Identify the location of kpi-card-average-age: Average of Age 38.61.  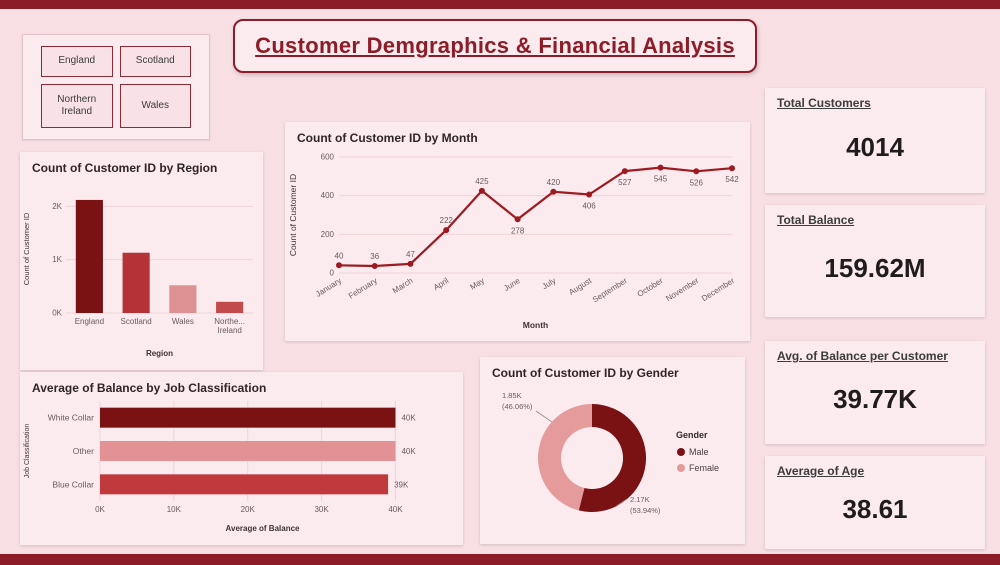
(875, 502).